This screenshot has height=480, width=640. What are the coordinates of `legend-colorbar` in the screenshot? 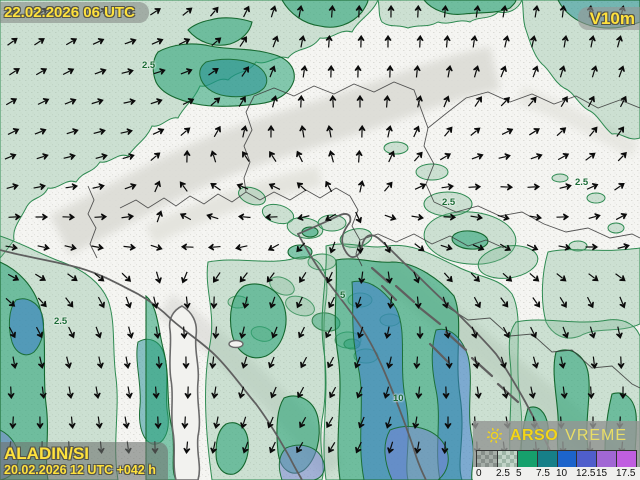 It's located at (556, 458).